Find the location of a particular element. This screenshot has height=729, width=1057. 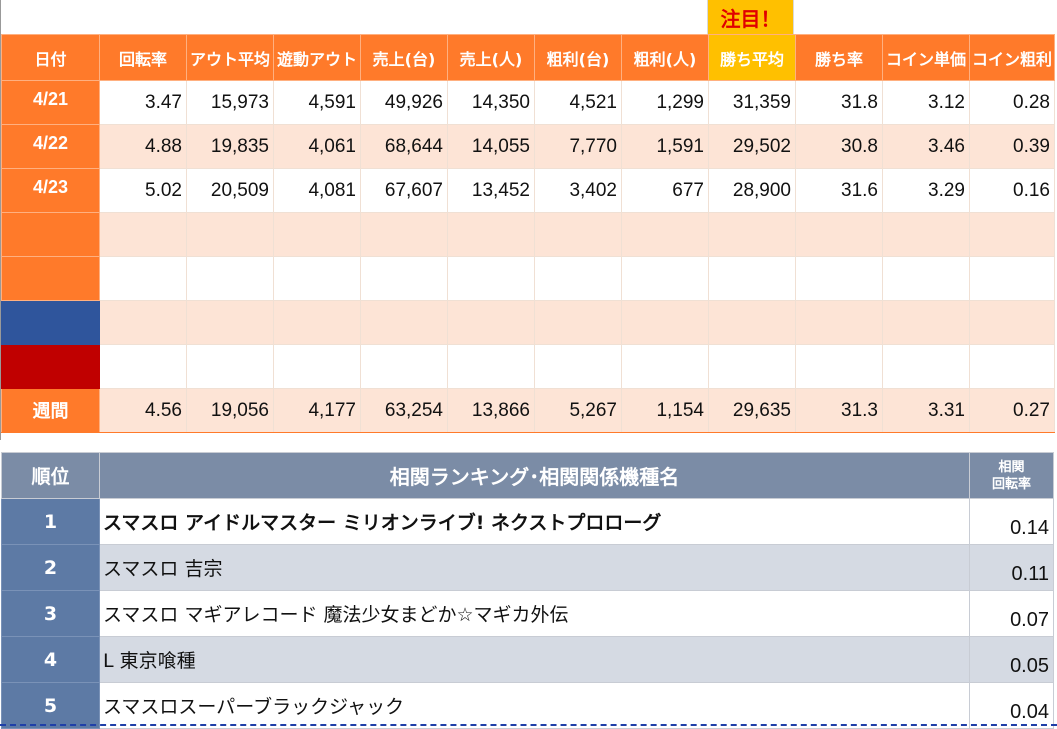

correlation-rate: 0.11 is located at coordinates (1011, 567).